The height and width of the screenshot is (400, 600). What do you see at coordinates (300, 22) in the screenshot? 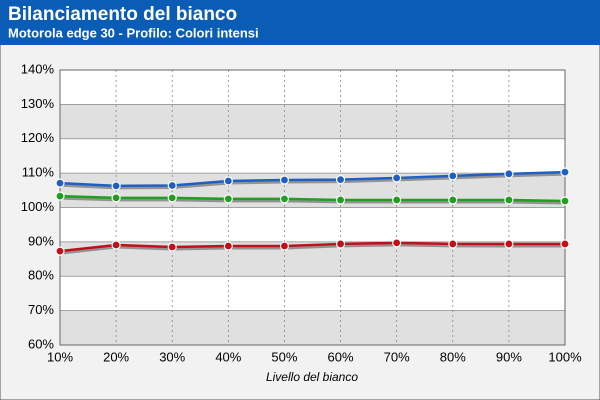
I see `header` at bounding box center [300, 22].